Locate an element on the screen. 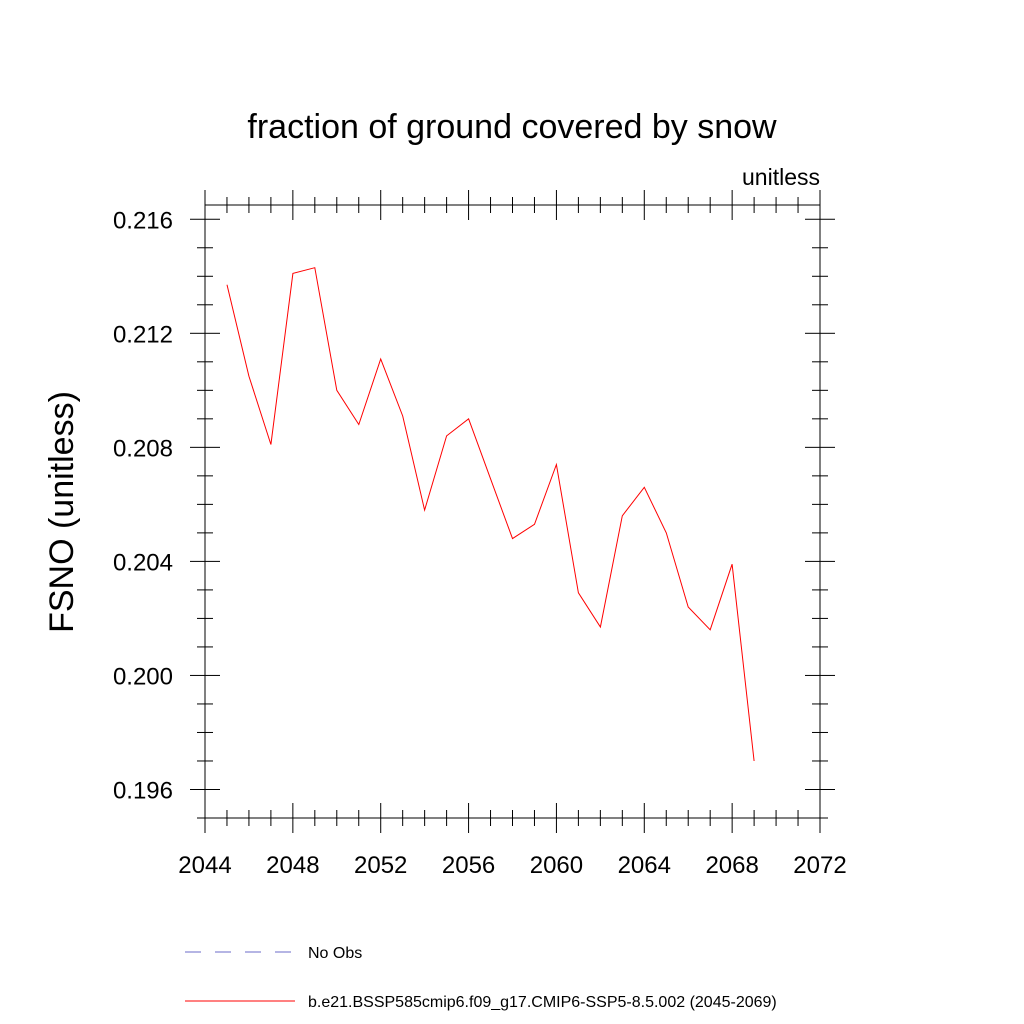 Image resolution: width=1024 pixels, height=1024 pixels. units-label: unitless is located at coordinates (781, 177).